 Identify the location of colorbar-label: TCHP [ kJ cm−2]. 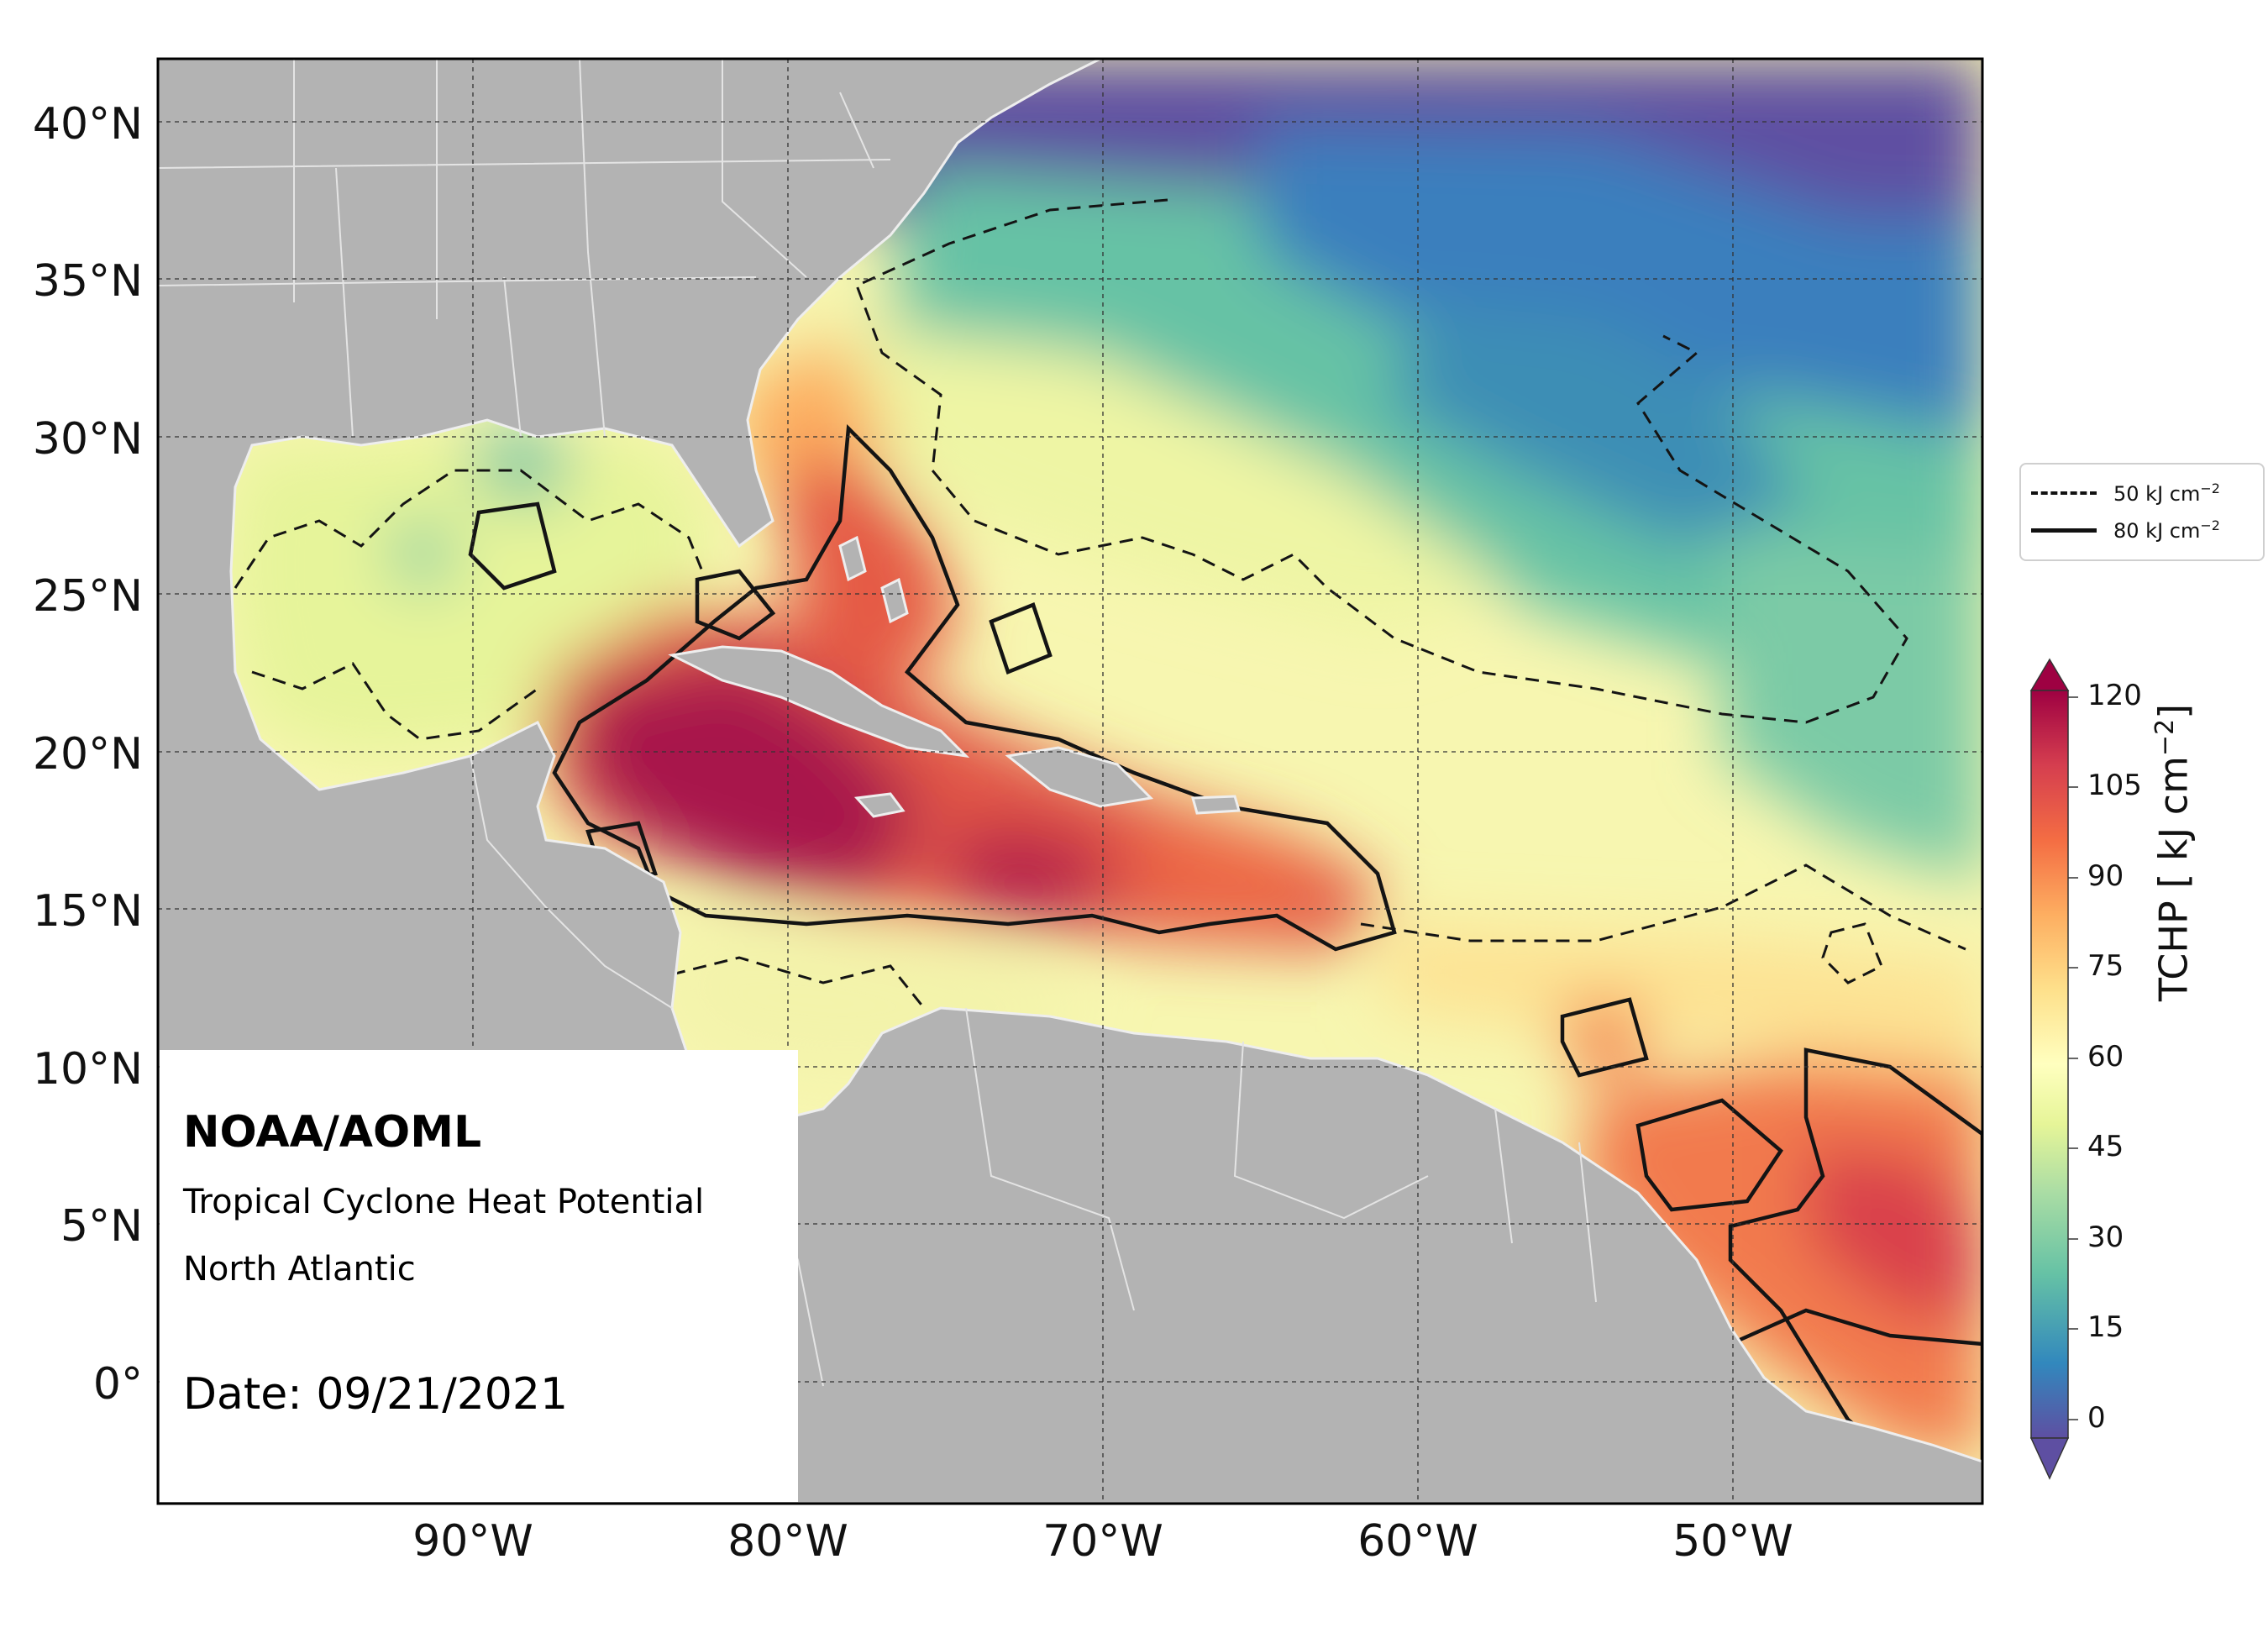
(2173, 852).